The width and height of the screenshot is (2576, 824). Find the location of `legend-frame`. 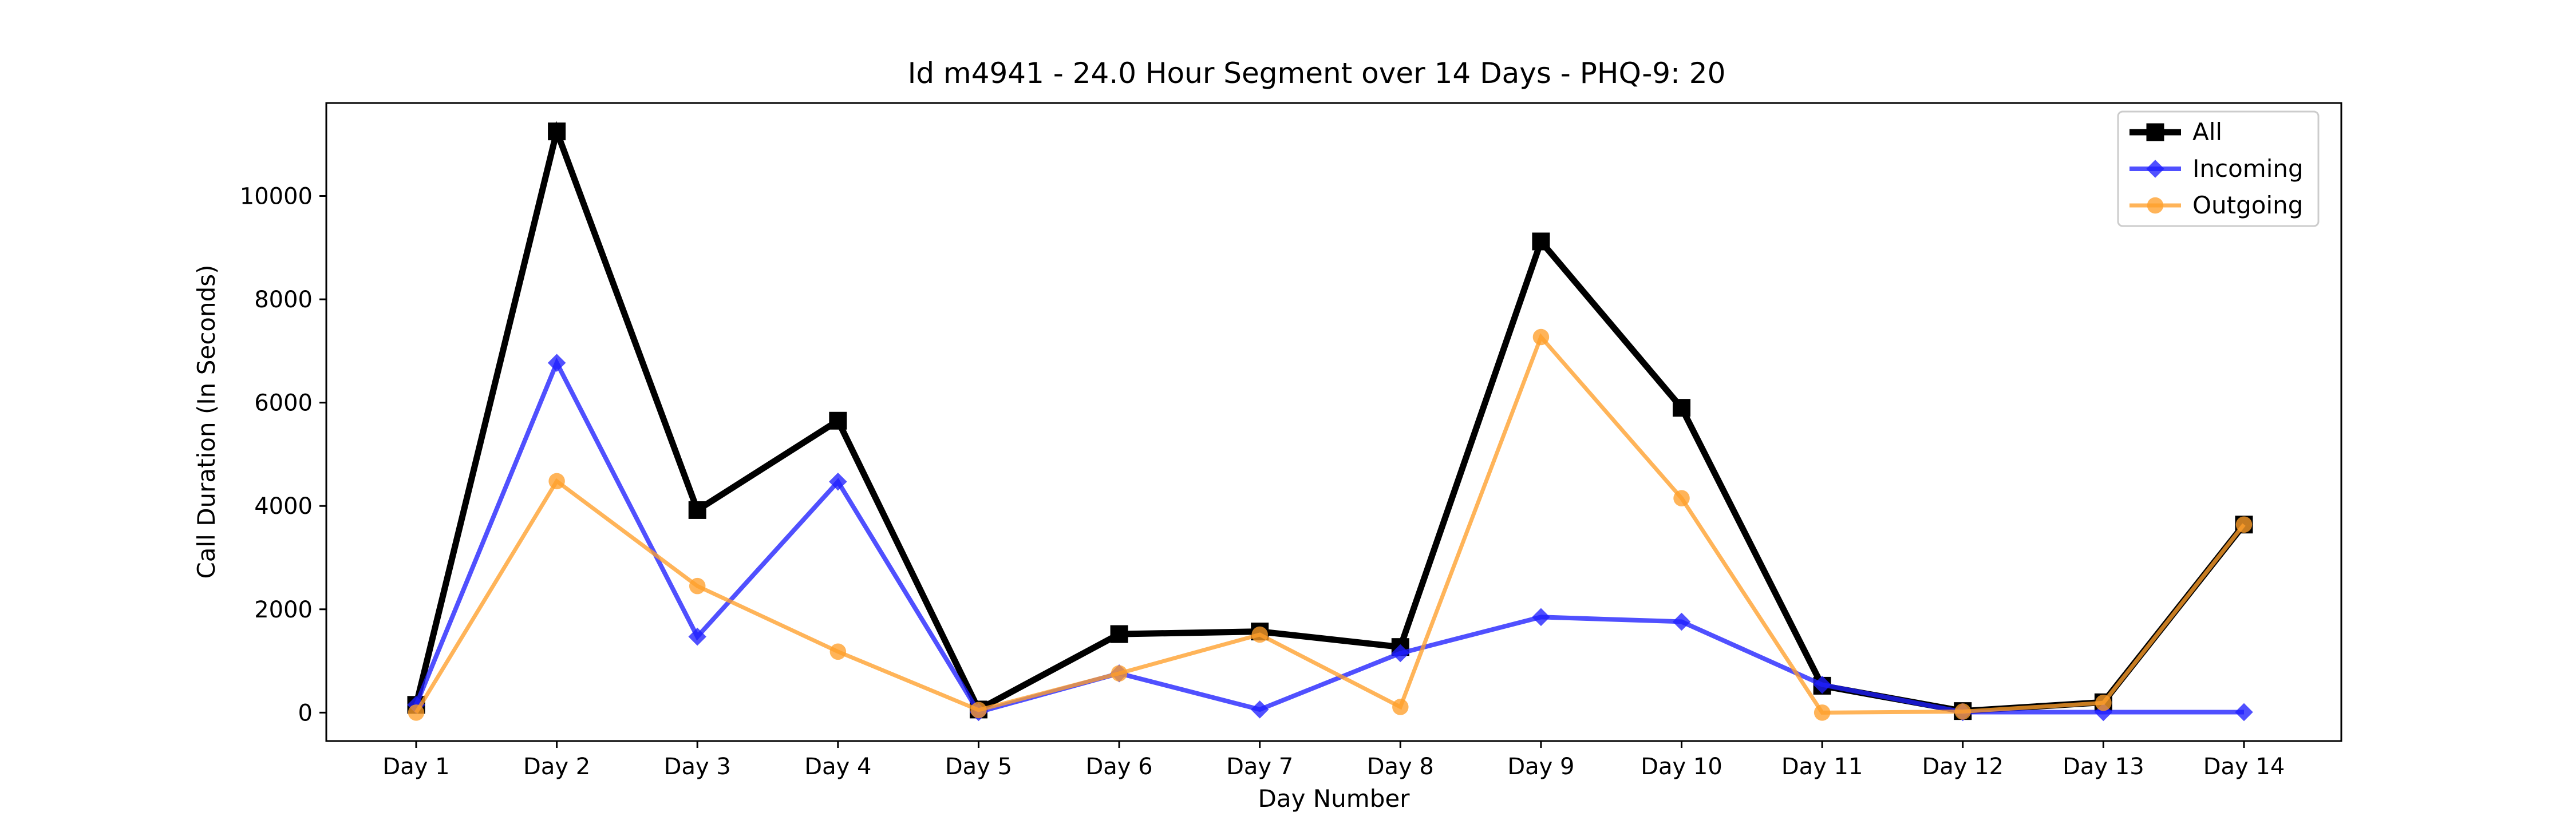

legend-frame is located at coordinates (2218, 168).